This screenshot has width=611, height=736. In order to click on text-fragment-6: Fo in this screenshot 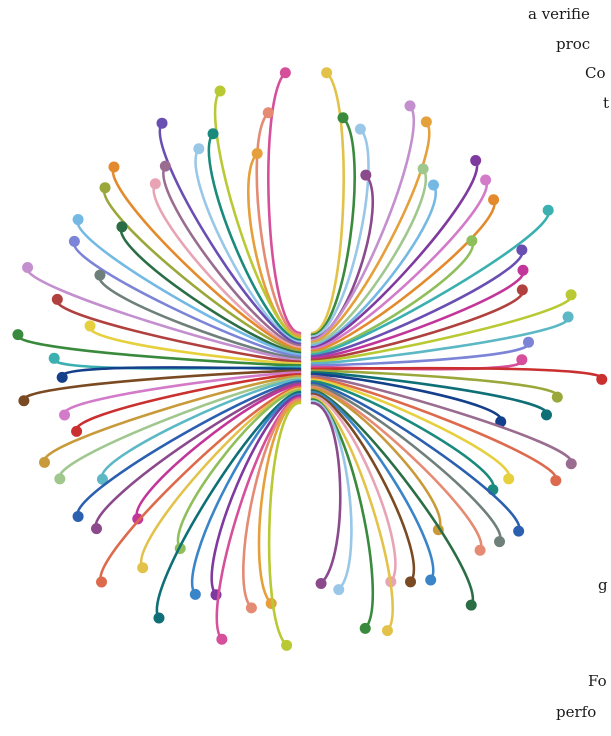, I will do `click(597, 681)`.